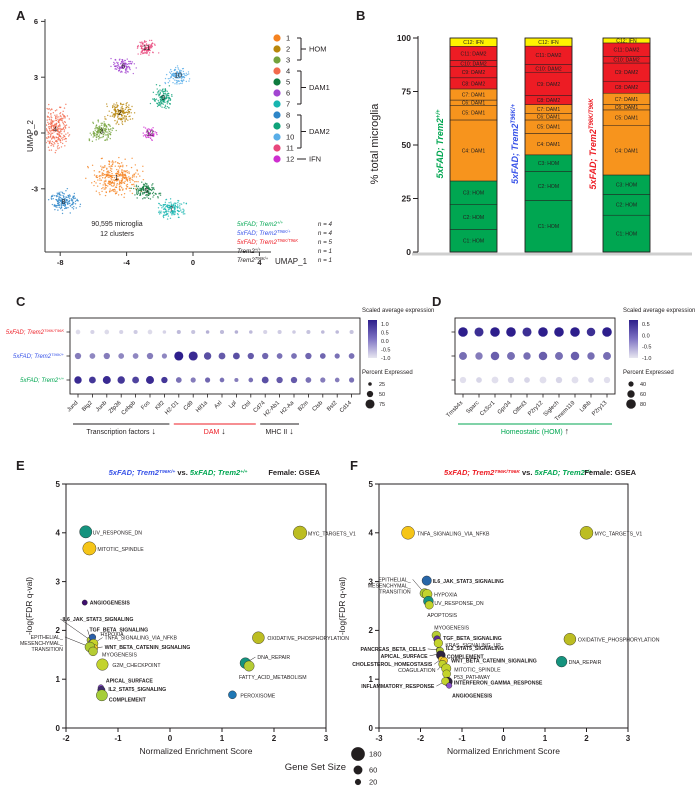 The image size is (695, 798). I want to click on bar-segment-label: C11: DAM2, so click(474, 54).